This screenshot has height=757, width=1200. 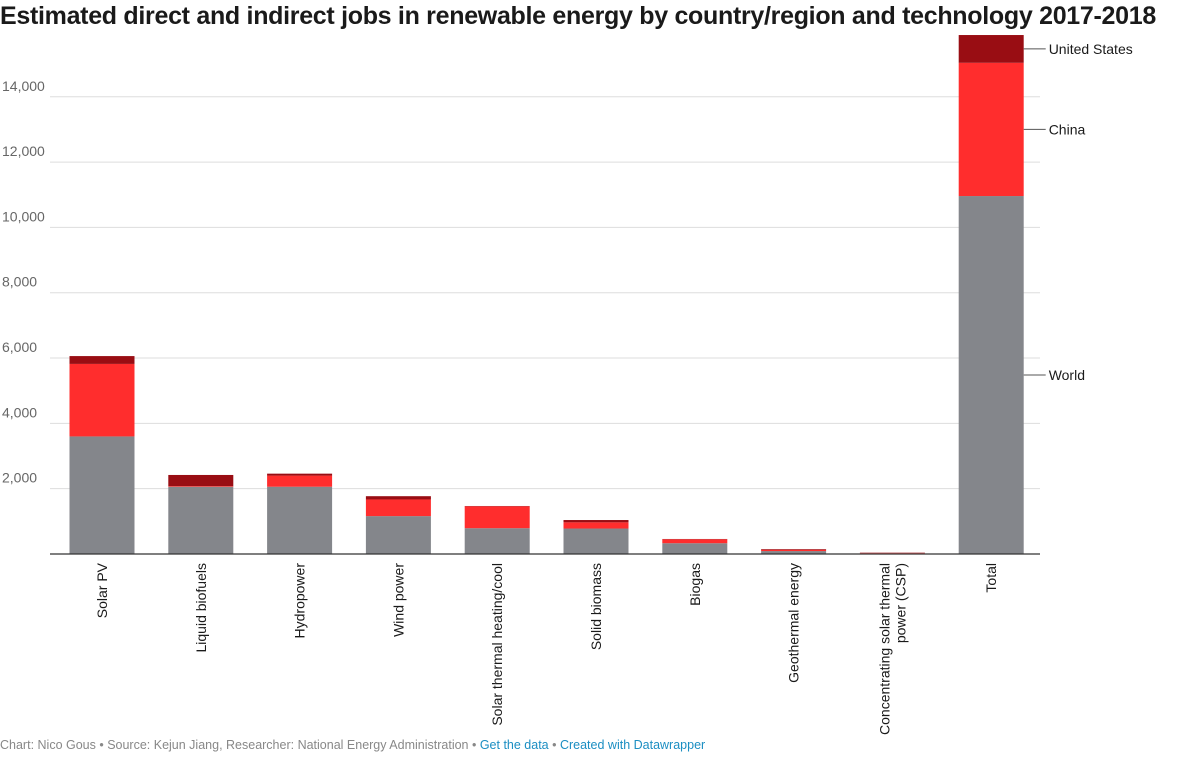 I want to click on y-tick-label: 10,000, so click(x=23, y=216).